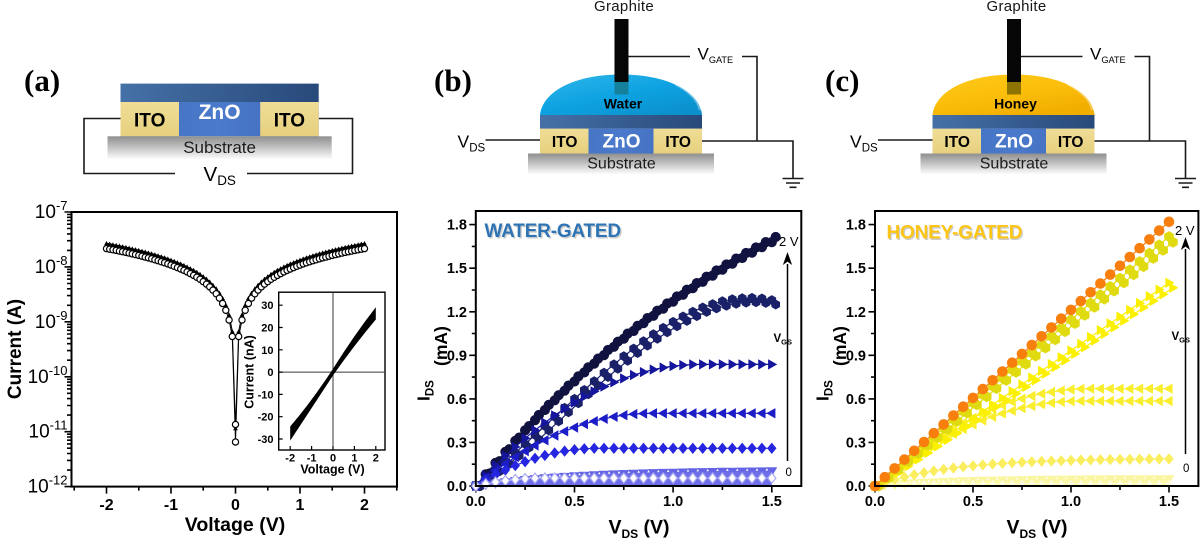  What do you see at coordinates (15, 349) in the screenshot?
I see `svg-text: Current (A)` at bounding box center [15, 349].